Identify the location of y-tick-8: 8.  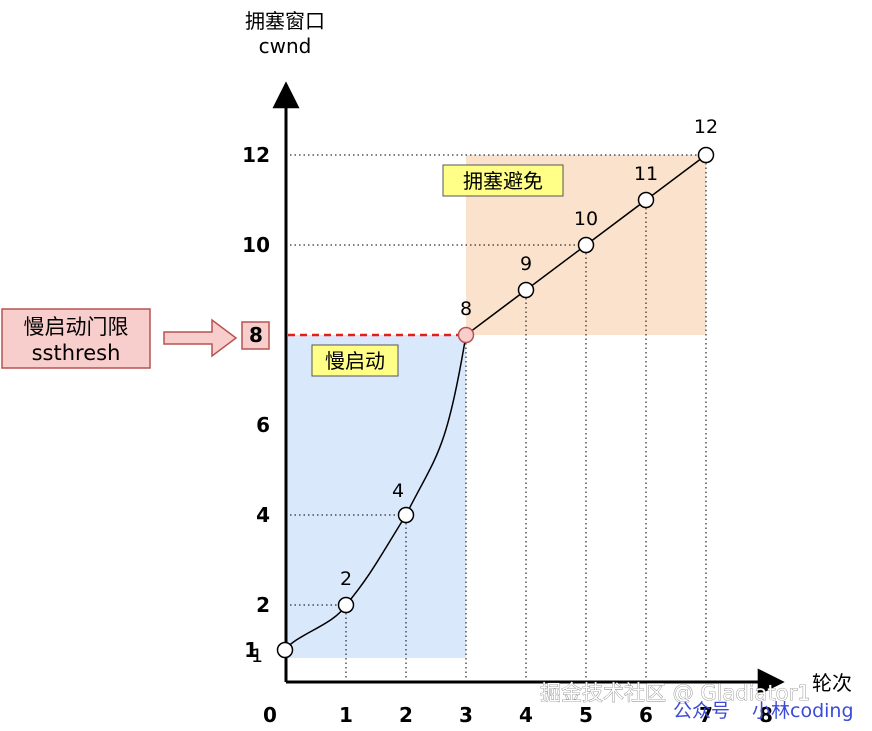
(256, 335).